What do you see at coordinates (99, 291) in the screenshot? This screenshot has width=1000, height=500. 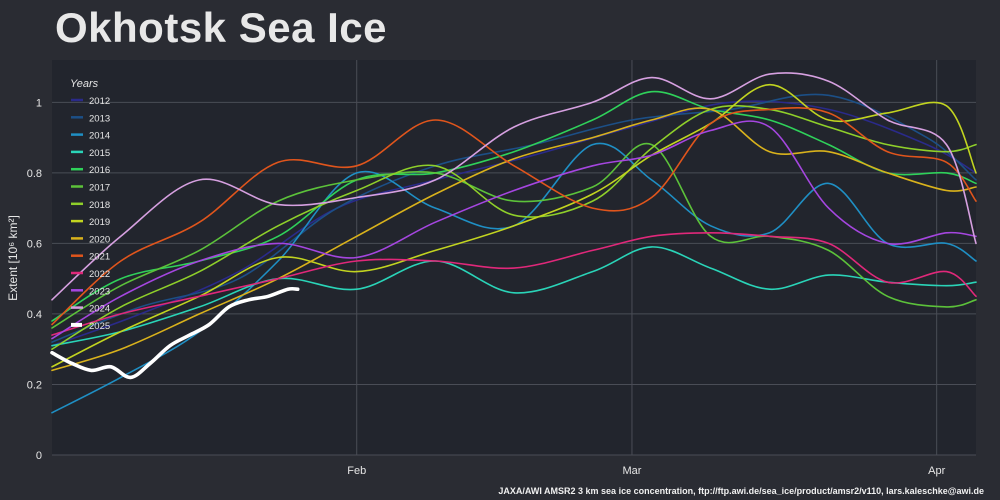 I see `legend-label-2023: 2023` at bounding box center [99, 291].